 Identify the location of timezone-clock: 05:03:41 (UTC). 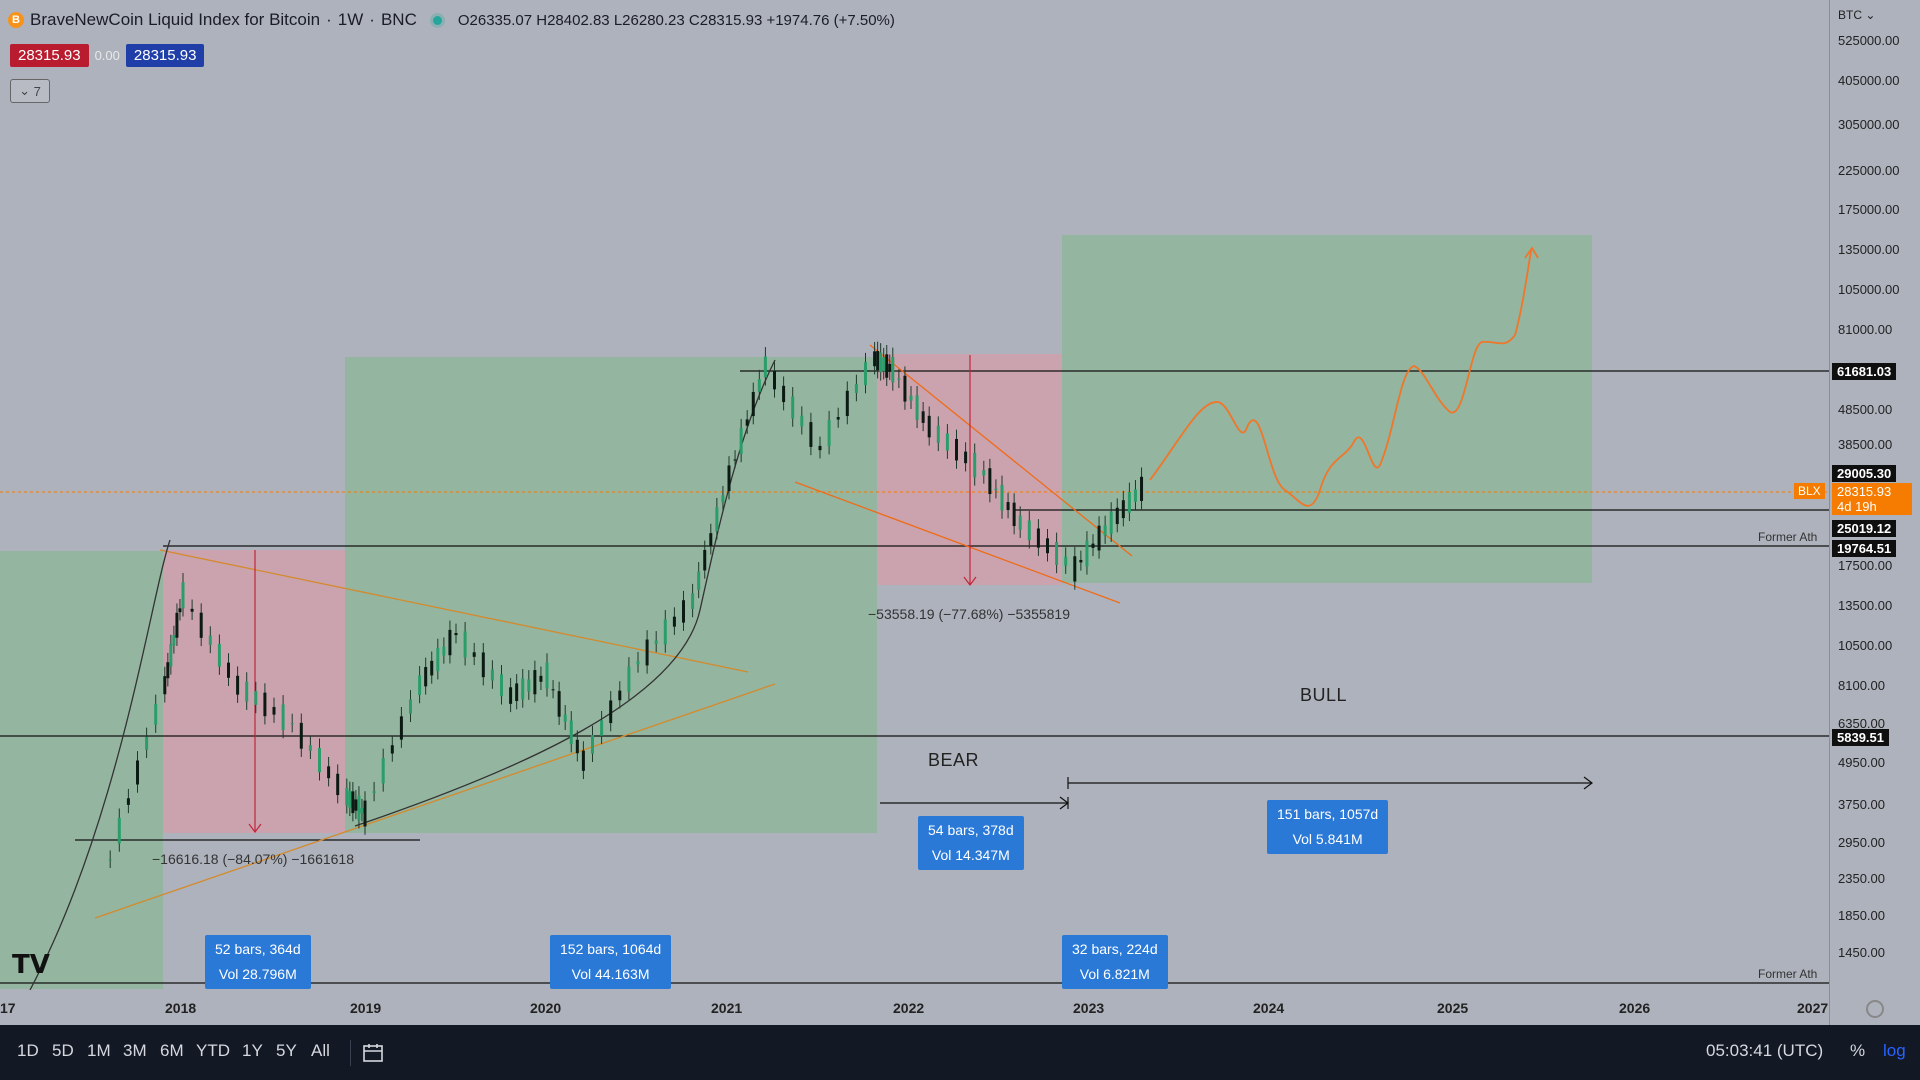
(1765, 1050).